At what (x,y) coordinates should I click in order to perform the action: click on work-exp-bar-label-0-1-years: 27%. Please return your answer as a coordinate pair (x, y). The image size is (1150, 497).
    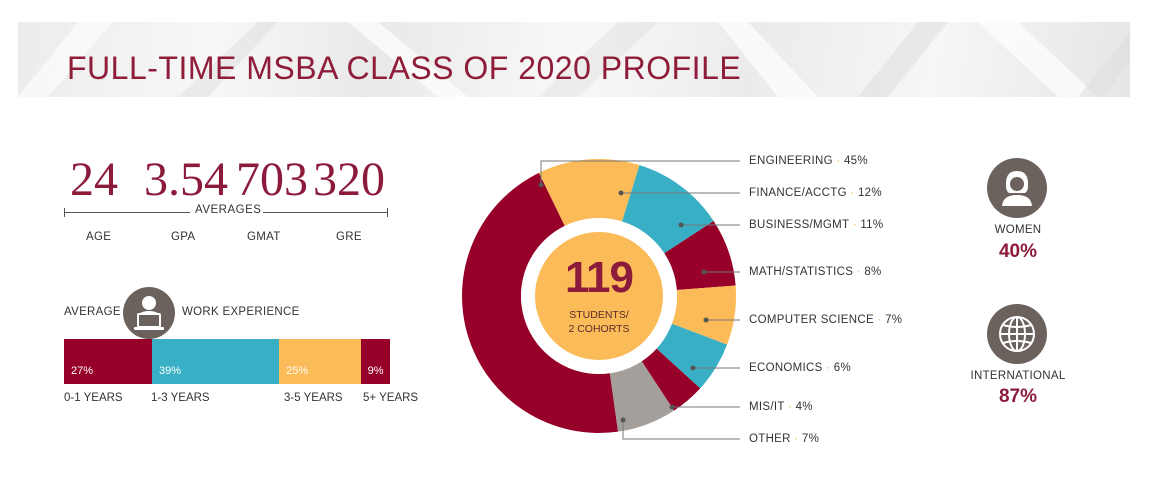
    Looking at the image, I should click on (82, 371).